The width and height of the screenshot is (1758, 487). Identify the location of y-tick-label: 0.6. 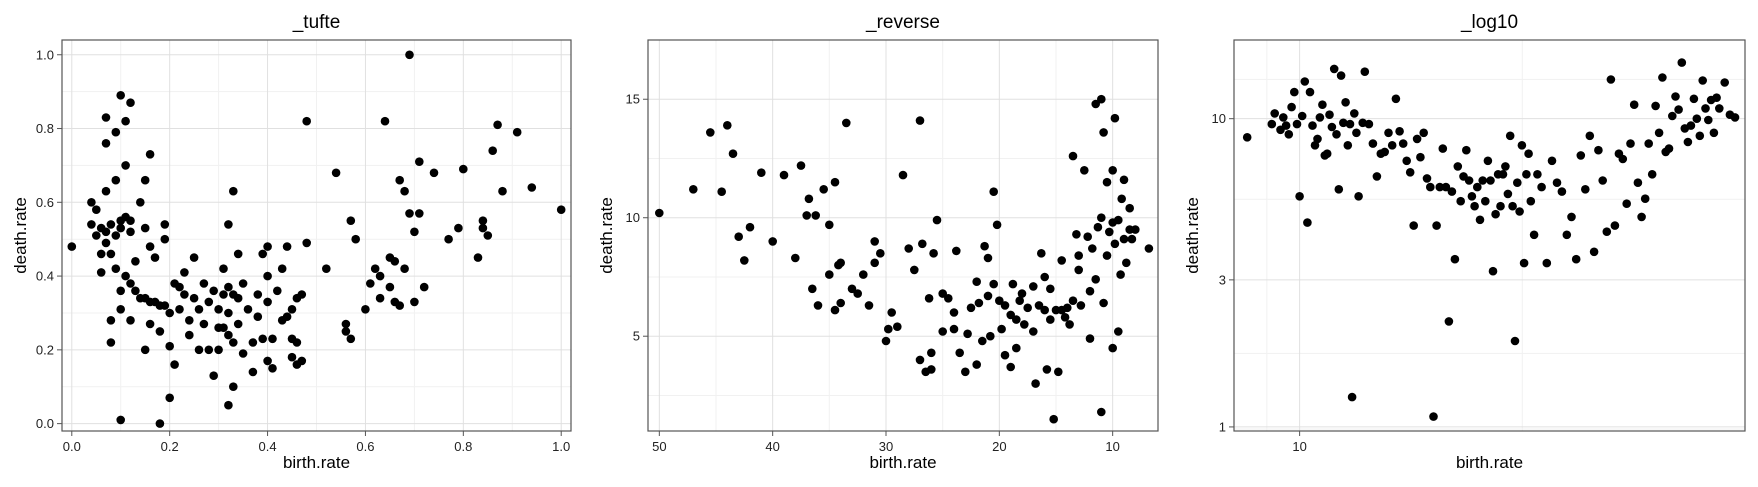
(45, 202).